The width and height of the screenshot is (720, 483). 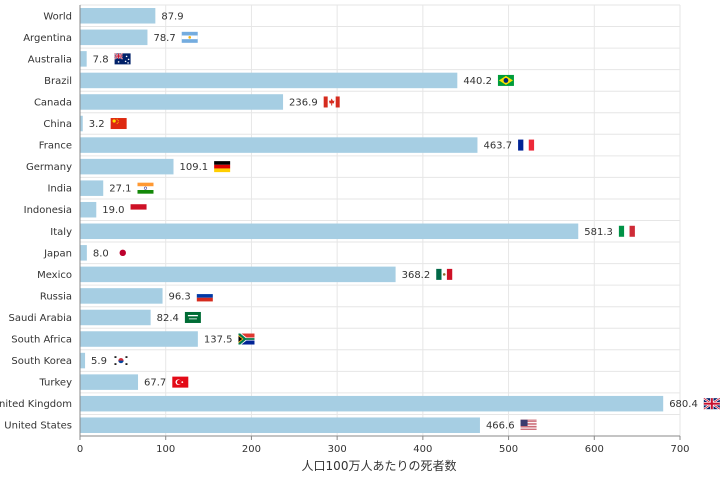 I want to click on x-tick-label: 700, so click(x=679, y=449).